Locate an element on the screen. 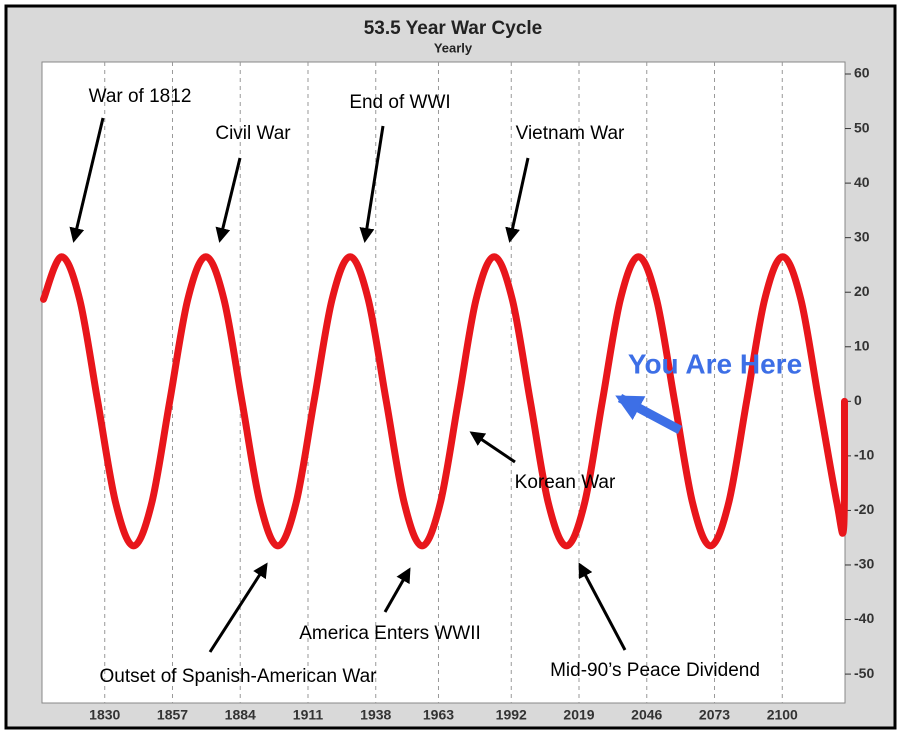 This screenshot has width=903, height=741. chart-title: 53.5 Year War Cycle is located at coordinates (453, 28).